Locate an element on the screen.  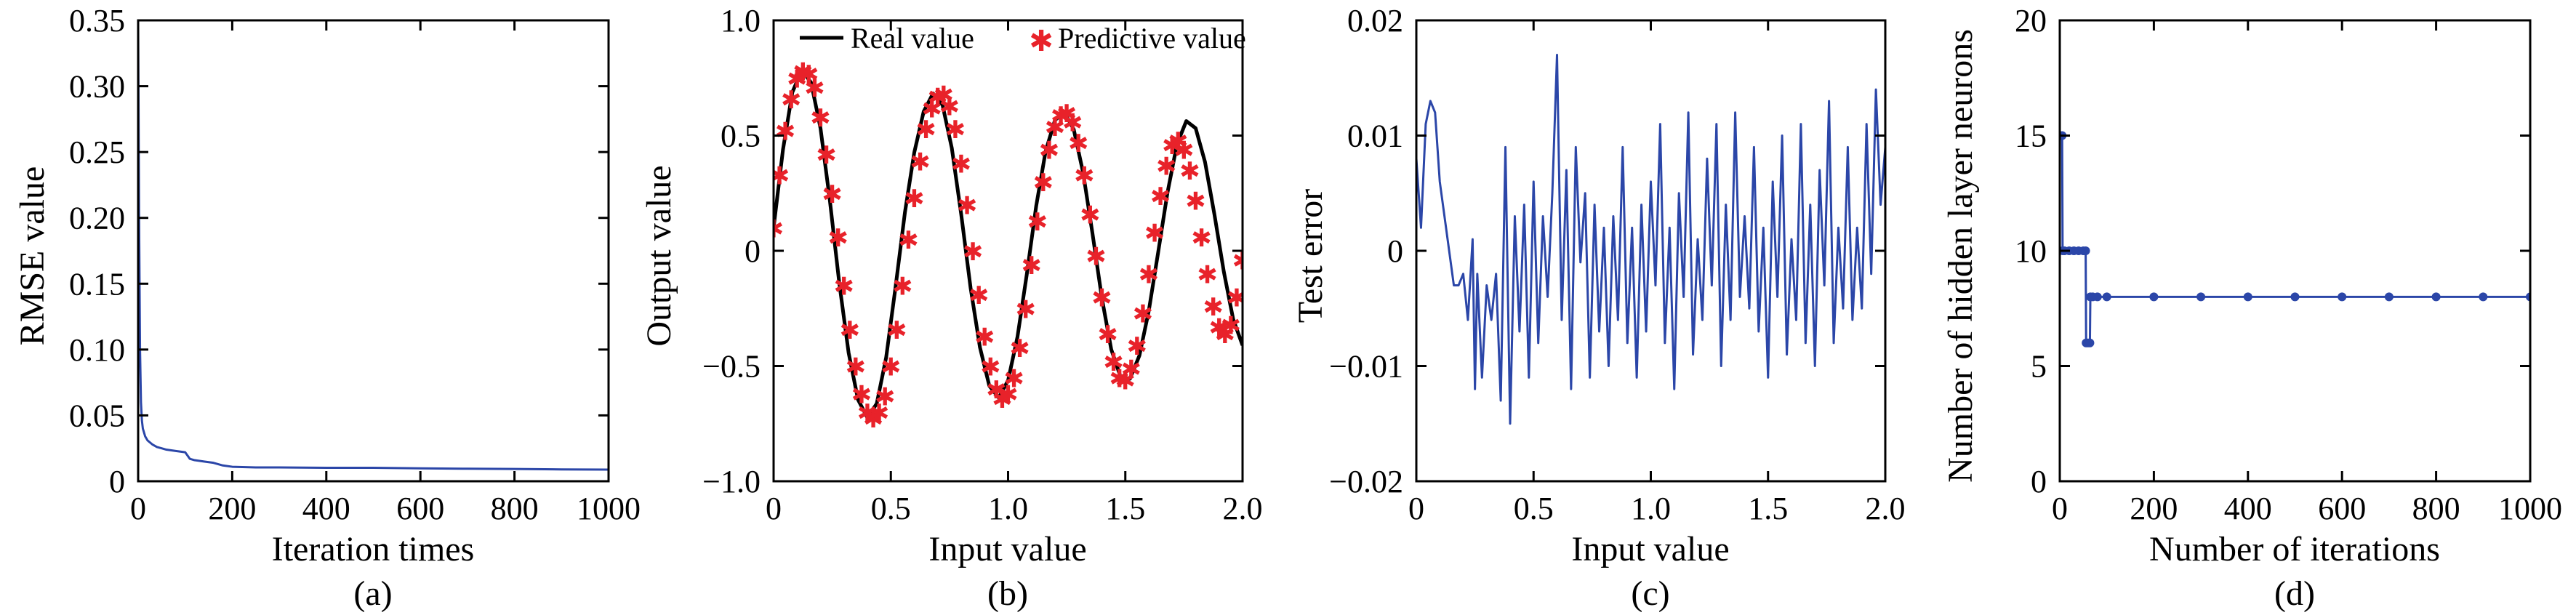
caption-d: (d) is located at coordinates (2295, 593).